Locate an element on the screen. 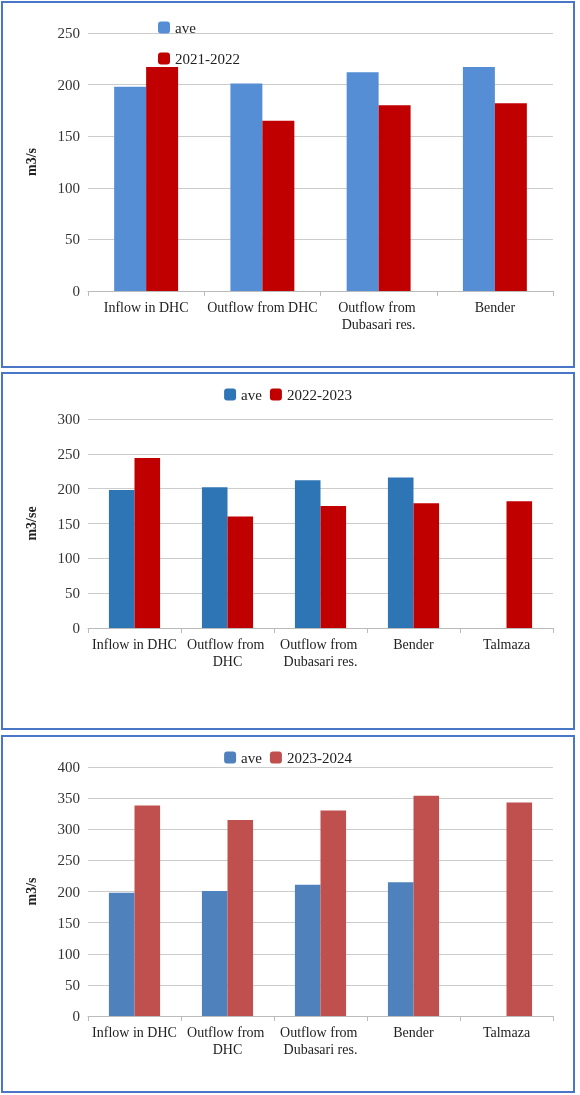 The image size is (580, 1095). y-tick-label: 350 is located at coordinates (68, 798).